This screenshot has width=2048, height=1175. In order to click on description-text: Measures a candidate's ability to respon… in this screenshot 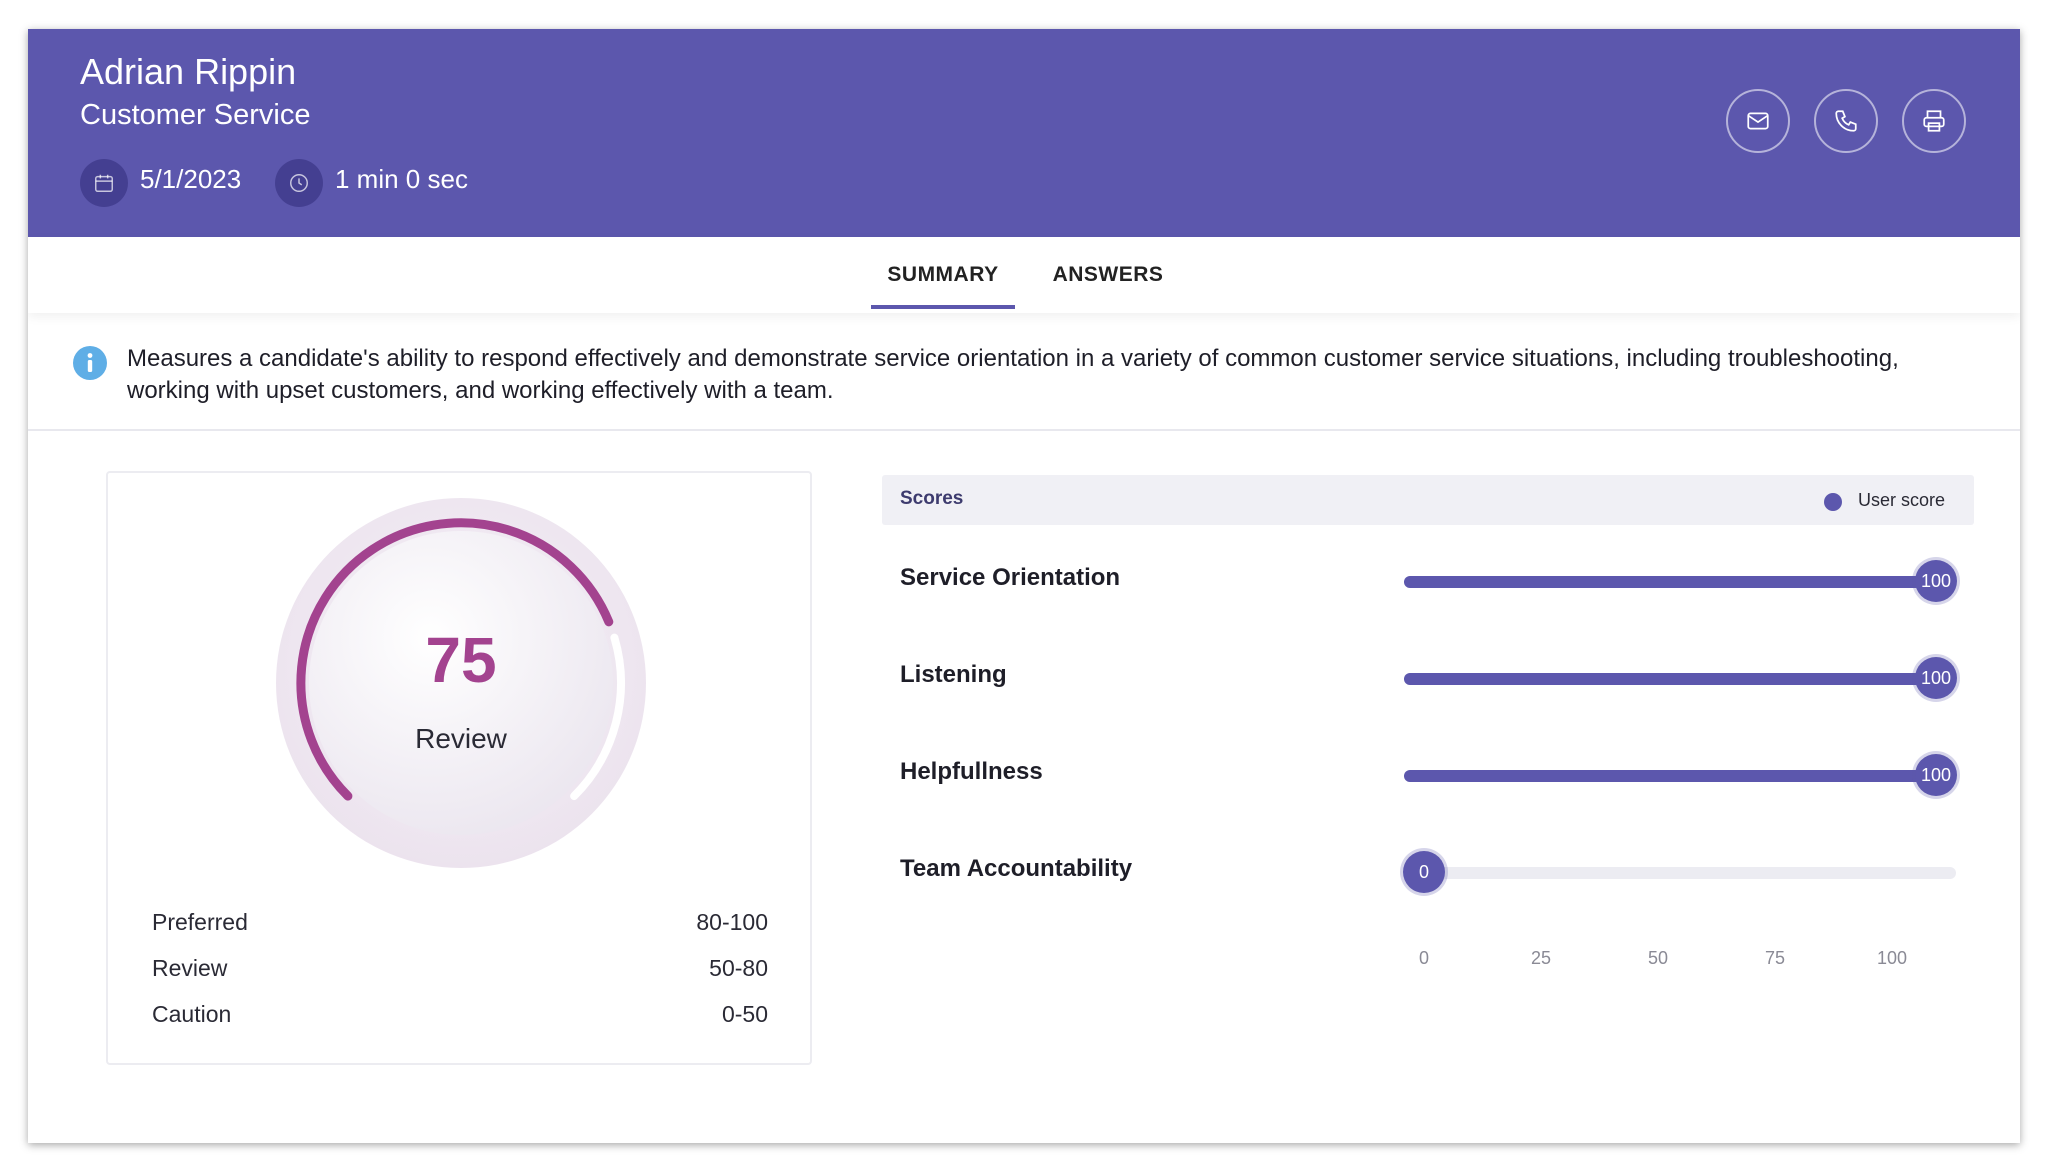, I will do `click(1013, 374)`.